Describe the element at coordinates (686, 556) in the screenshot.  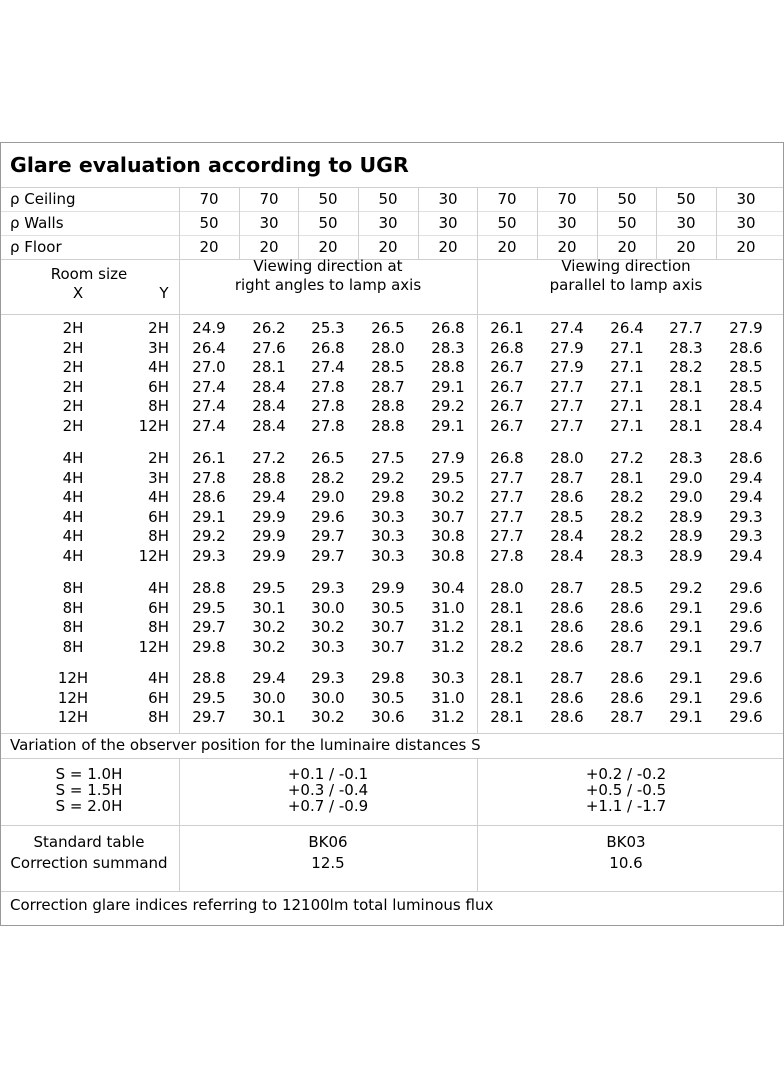
I see `ugr-value: 28.9` at that location.